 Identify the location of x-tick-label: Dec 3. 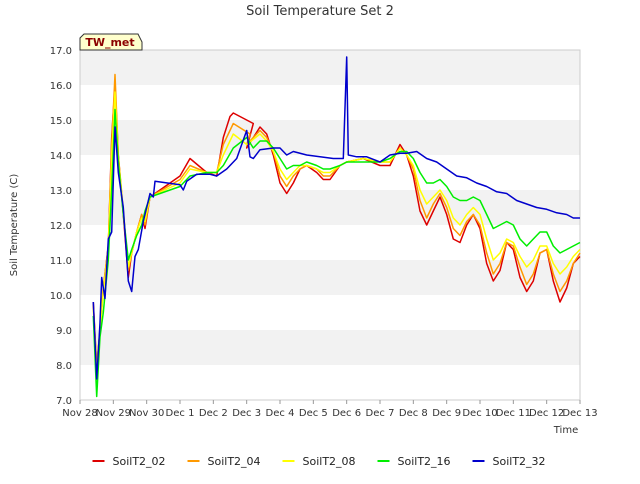
(246, 413).